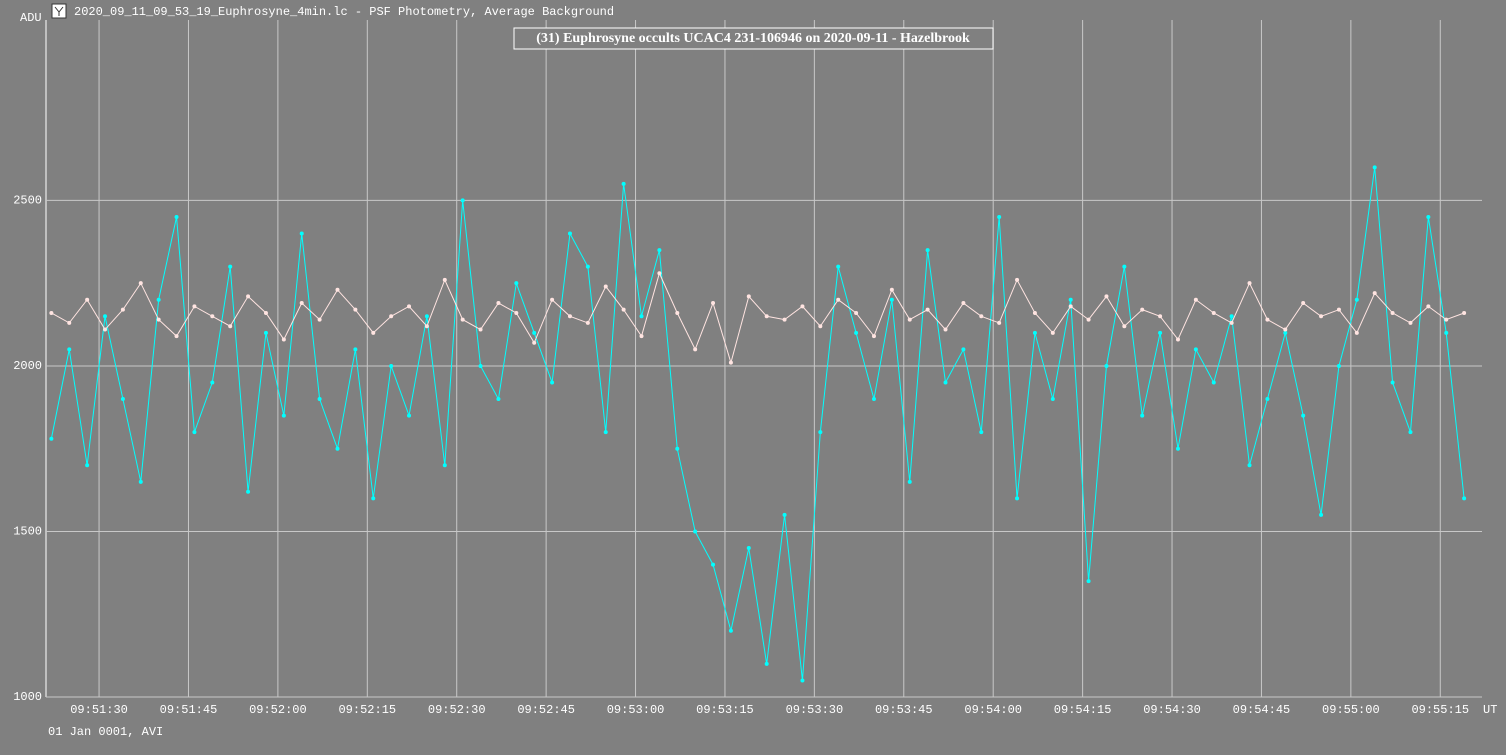 Image resolution: width=1506 pixels, height=755 pixels. Describe the element at coordinates (1490, 710) in the screenshot. I see `x-axis-label: UT` at that location.